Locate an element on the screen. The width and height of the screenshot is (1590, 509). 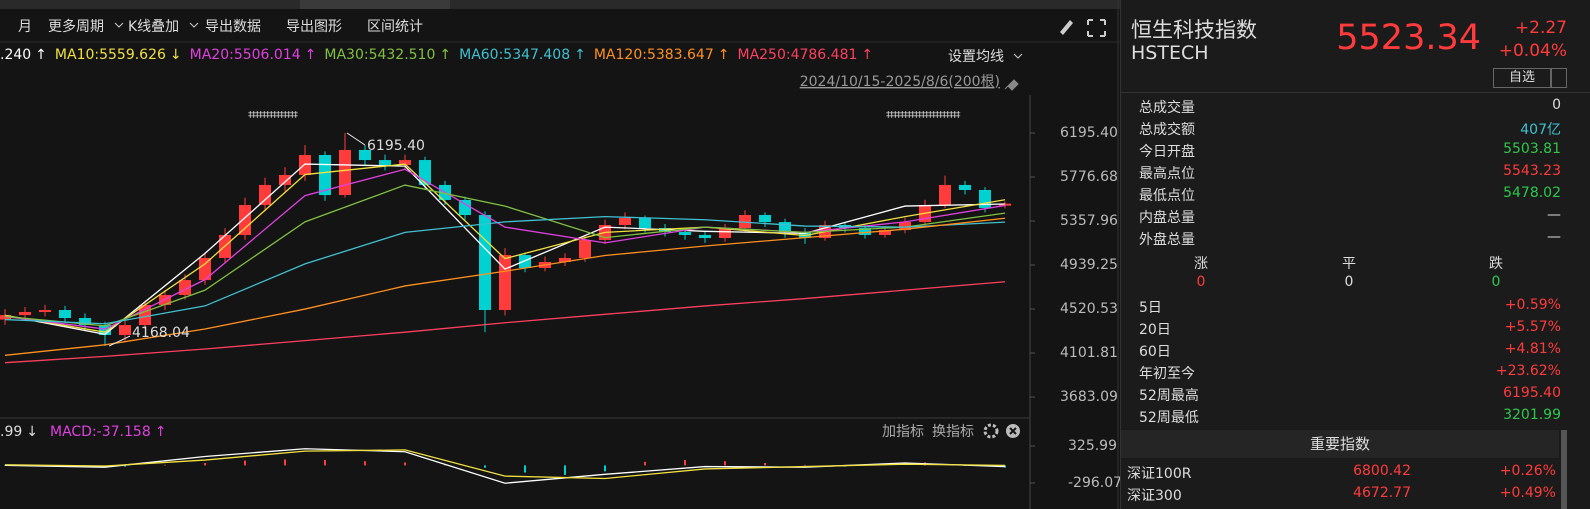
stat-value: 5543.23 is located at coordinates (1532, 171).